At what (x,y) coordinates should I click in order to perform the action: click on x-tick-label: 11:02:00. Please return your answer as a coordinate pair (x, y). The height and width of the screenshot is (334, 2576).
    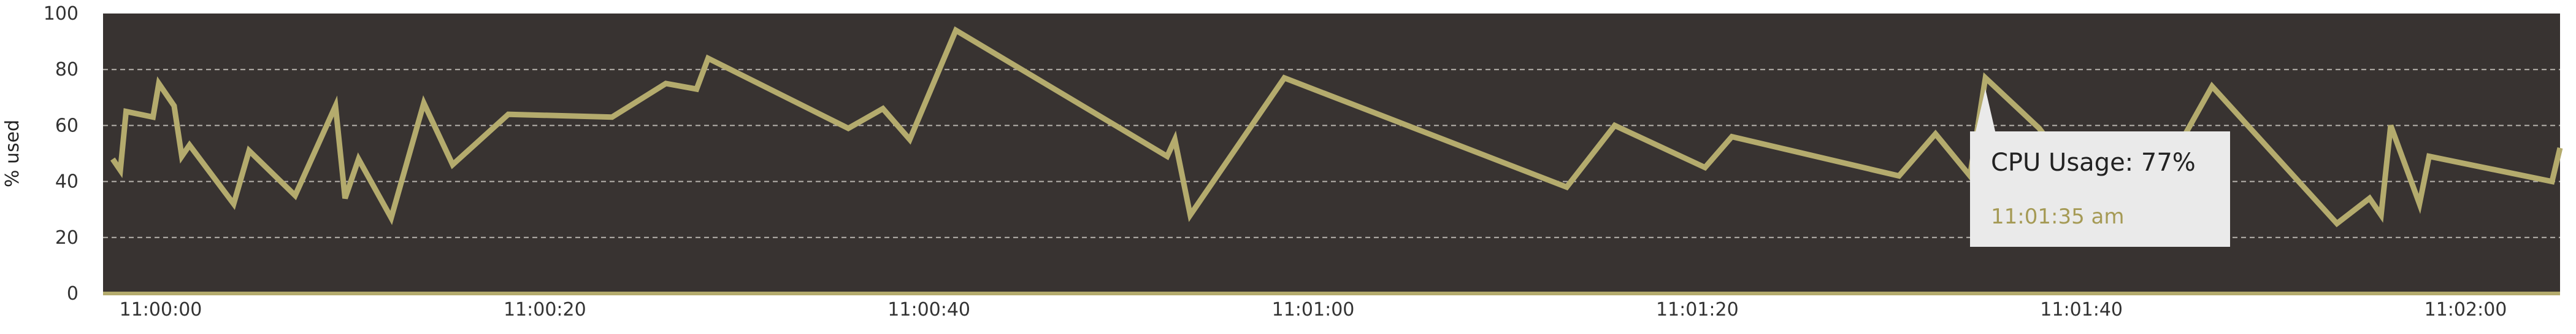
    Looking at the image, I should click on (2466, 309).